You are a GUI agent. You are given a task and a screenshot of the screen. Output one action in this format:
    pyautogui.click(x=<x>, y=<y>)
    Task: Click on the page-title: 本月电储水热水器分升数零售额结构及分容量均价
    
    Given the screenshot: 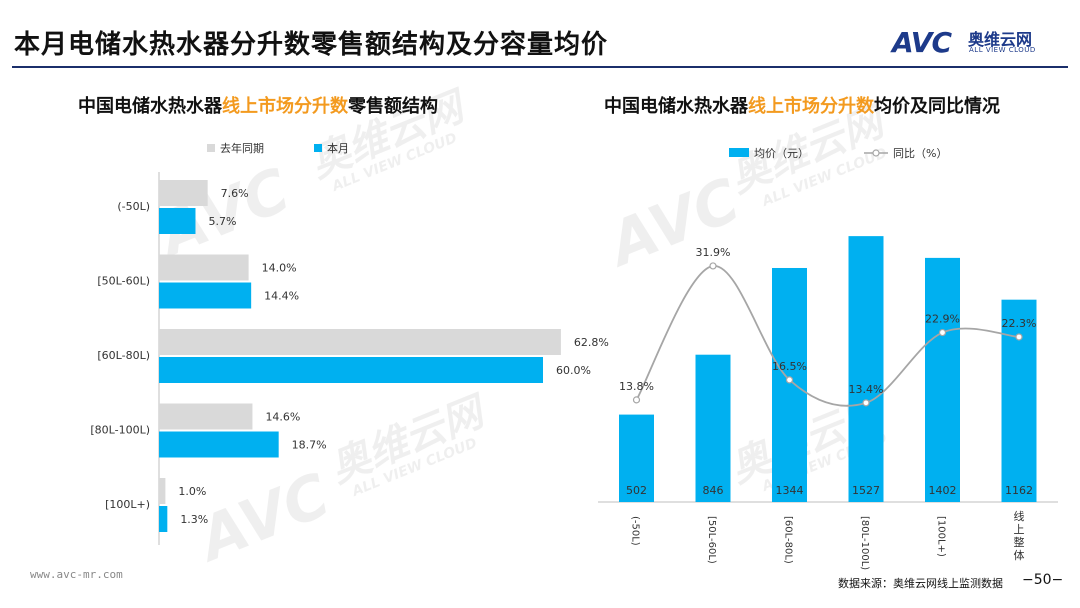 What is the action you would take?
    pyautogui.click(x=311, y=45)
    